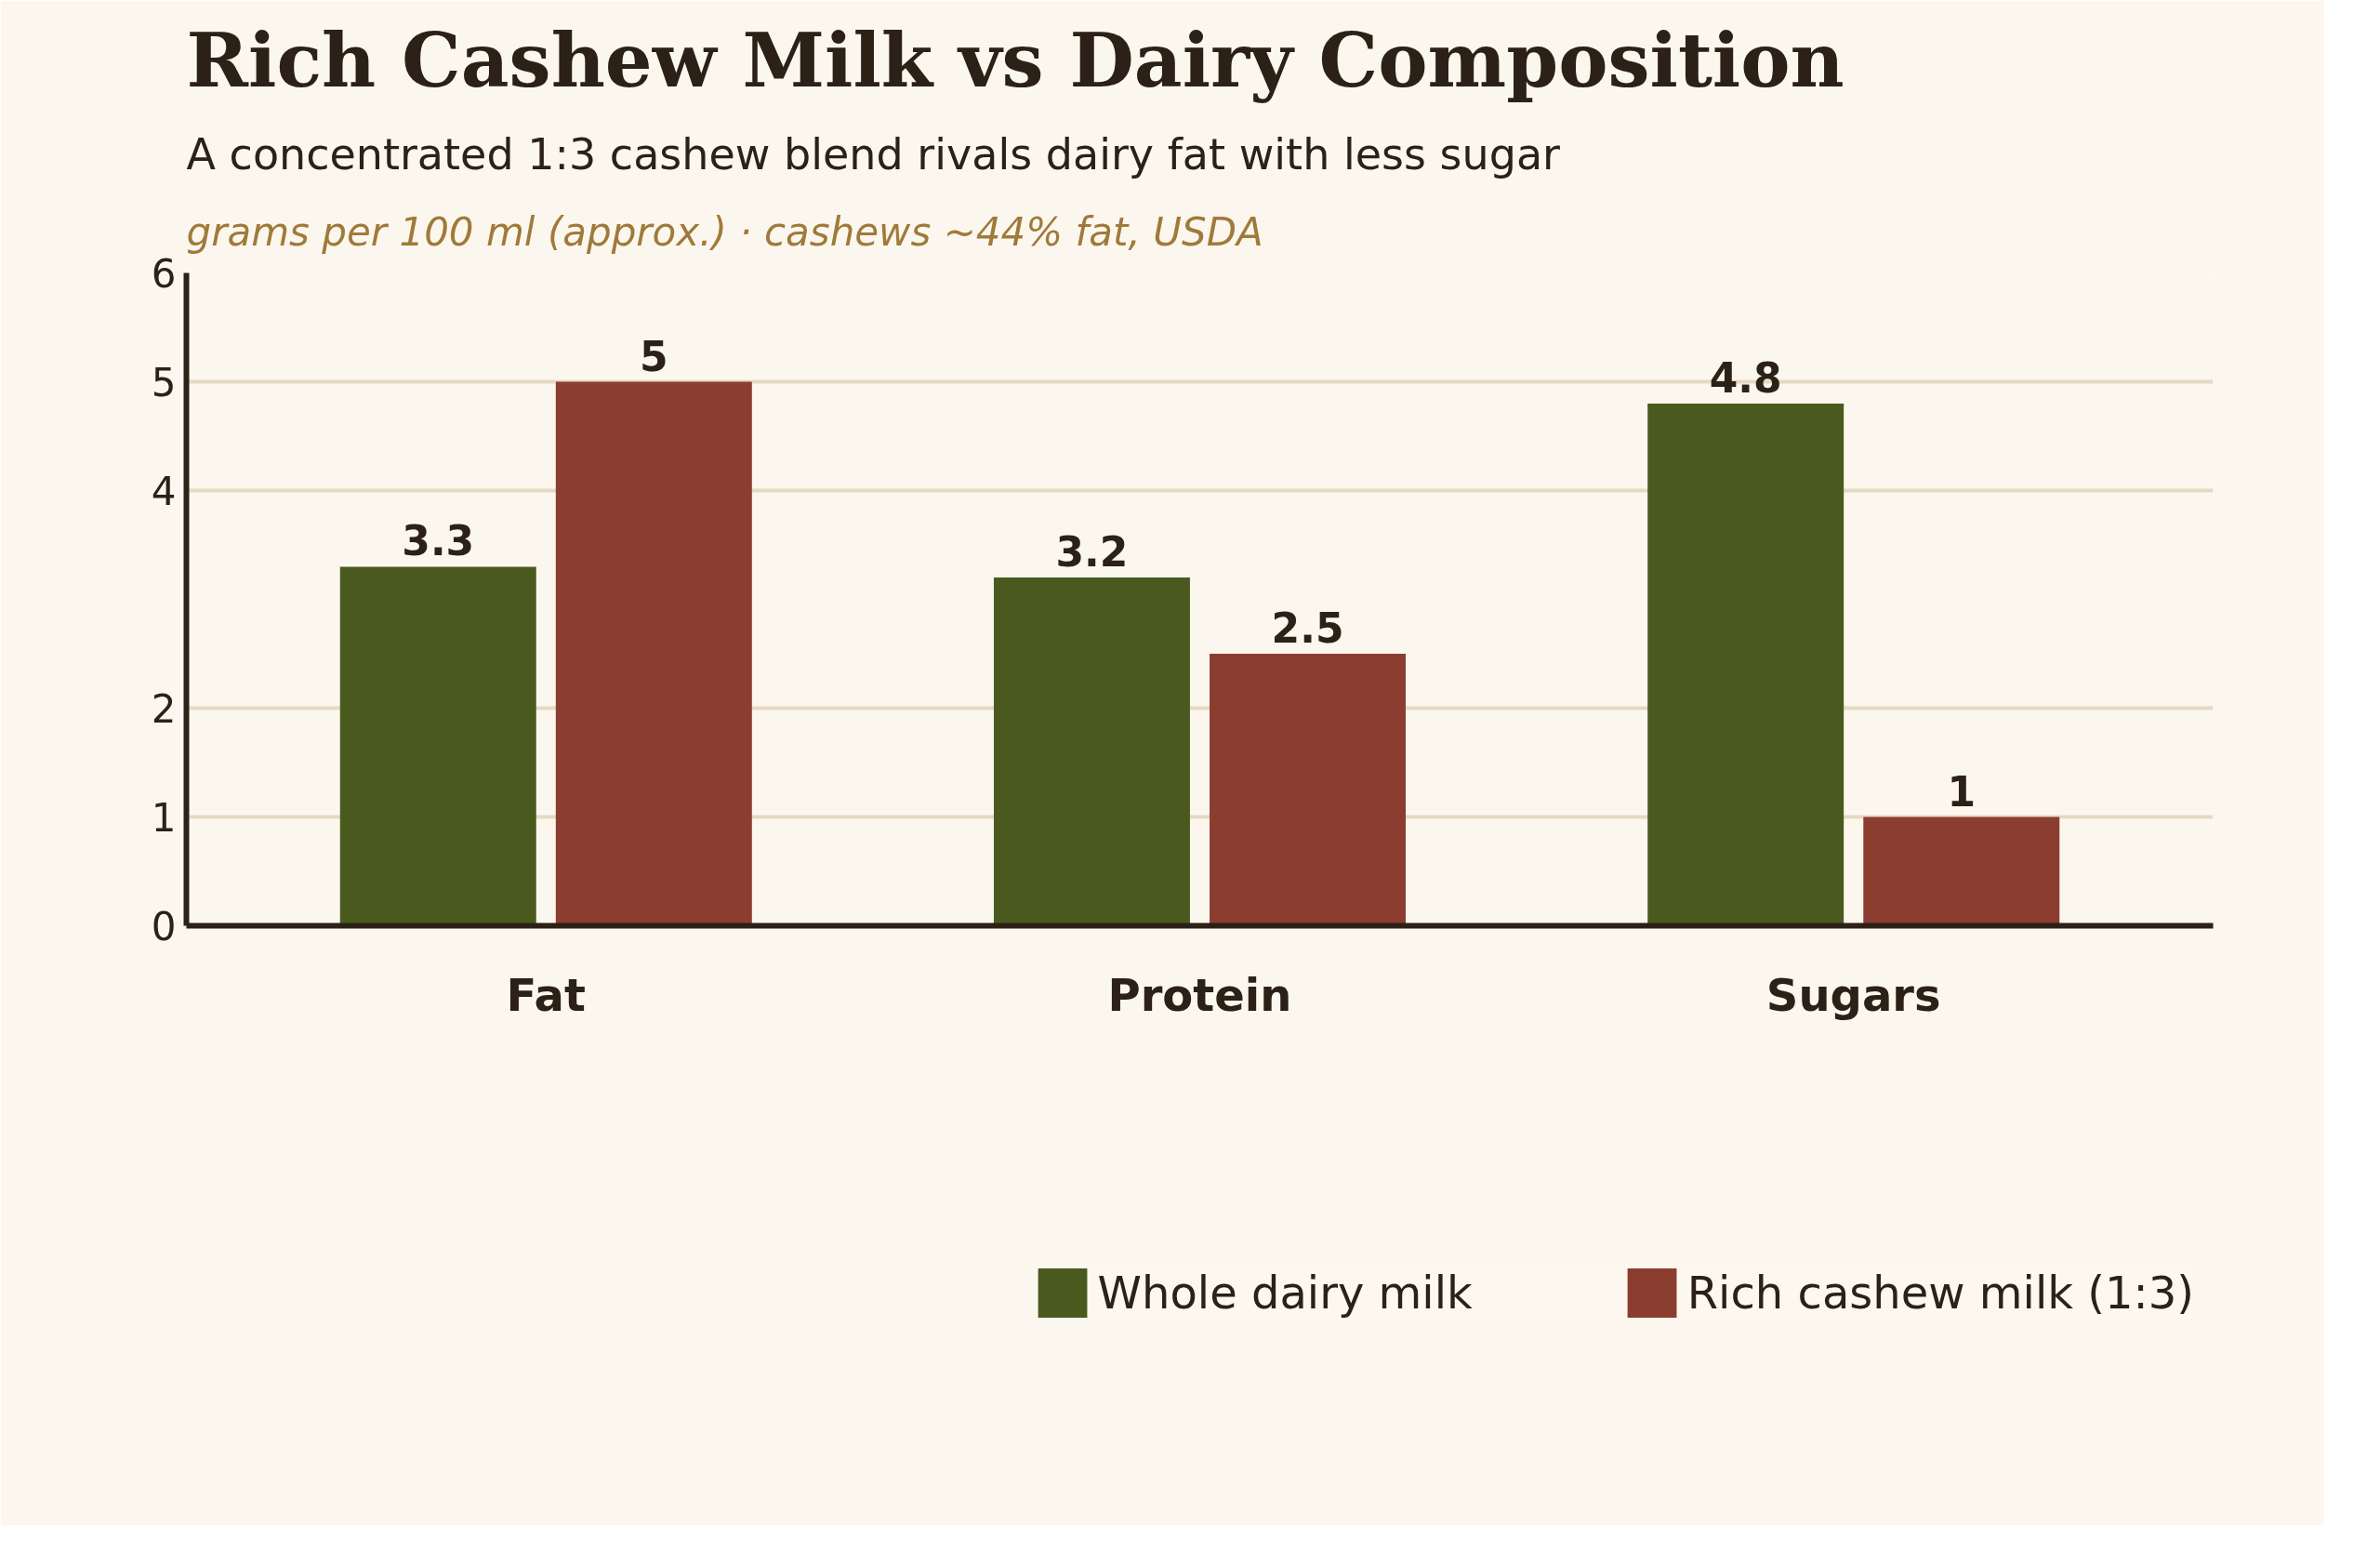  Describe the element at coordinates (164, 818) in the screenshot. I see `y-tick-label: 1` at that location.